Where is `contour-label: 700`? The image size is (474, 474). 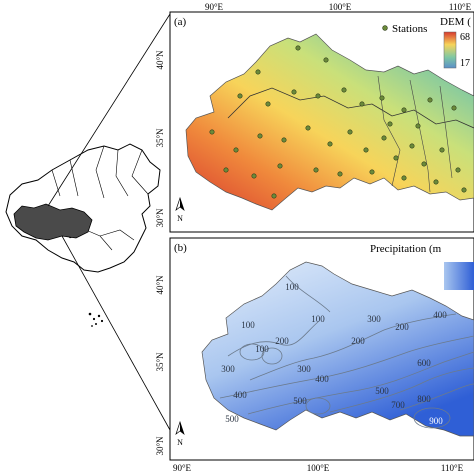
contour-label: 700 is located at coordinates (398, 405).